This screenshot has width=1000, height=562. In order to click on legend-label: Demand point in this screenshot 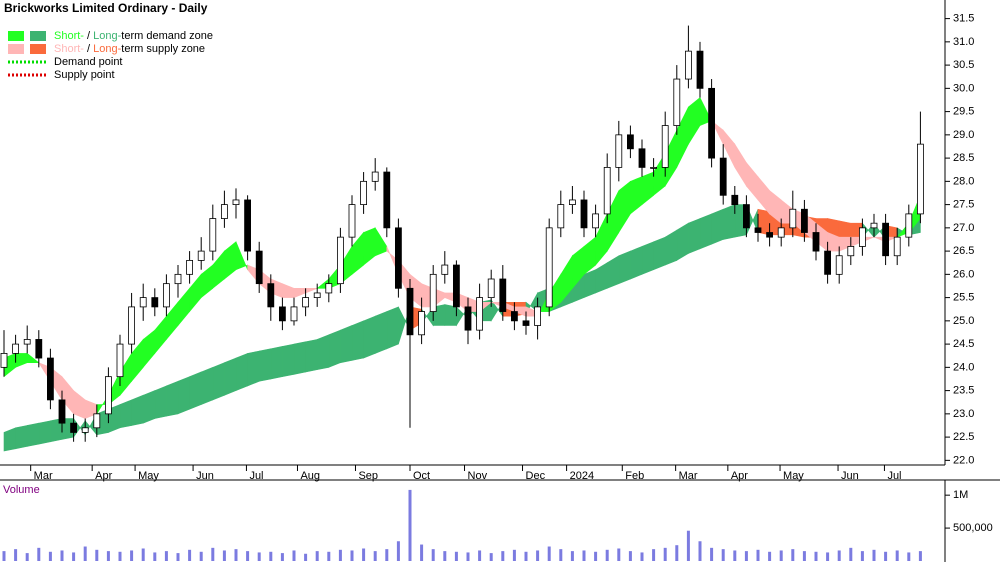, I will do `click(88, 62)`.